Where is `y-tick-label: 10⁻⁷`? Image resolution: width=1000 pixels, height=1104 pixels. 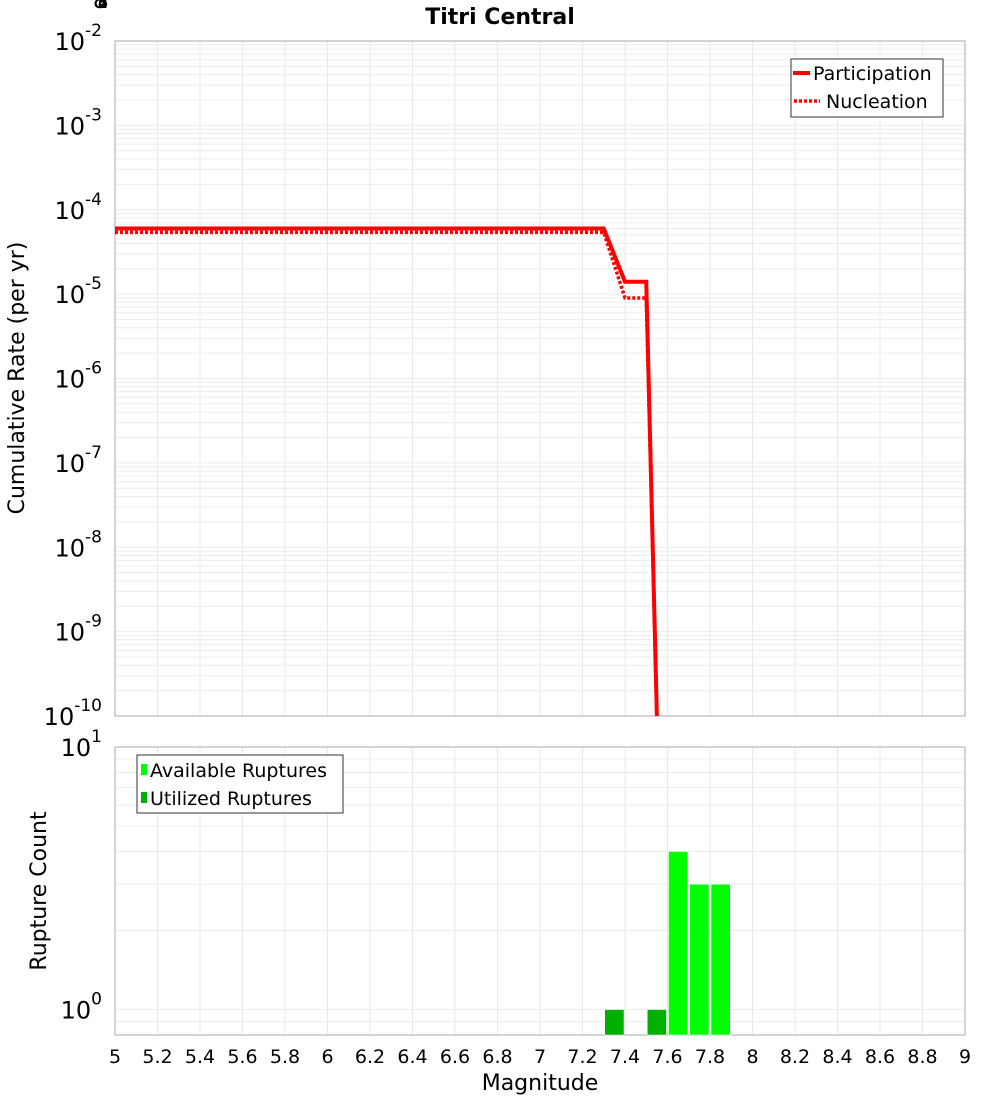 y-tick-label: 10⁻⁷ is located at coordinates (79, 460).